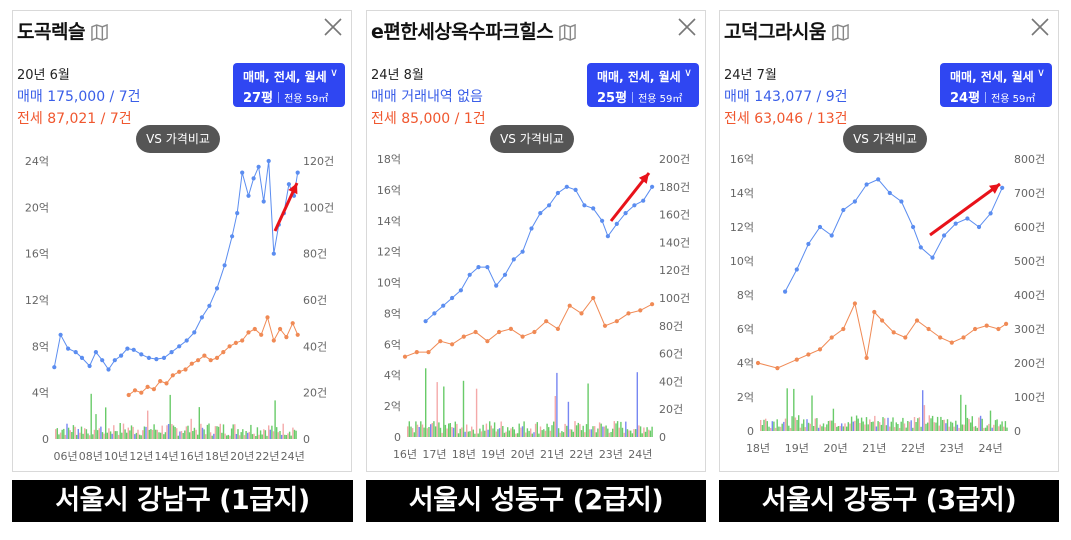 The image size is (1071, 540). Describe the element at coordinates (293, 189) in the screenshot. I see `trend-arrow-head` at that location.